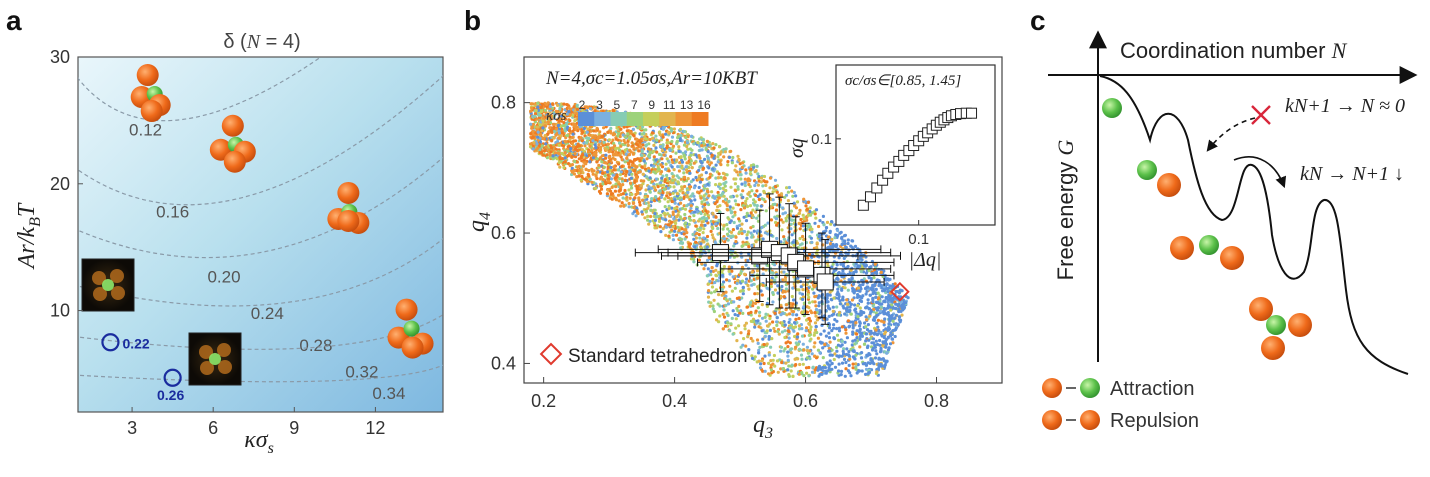 The width and height of the screenshot is (1430, 477). Describe the element at coordinates (260, 4) in the screenshot. I see `contour-line` at that location.